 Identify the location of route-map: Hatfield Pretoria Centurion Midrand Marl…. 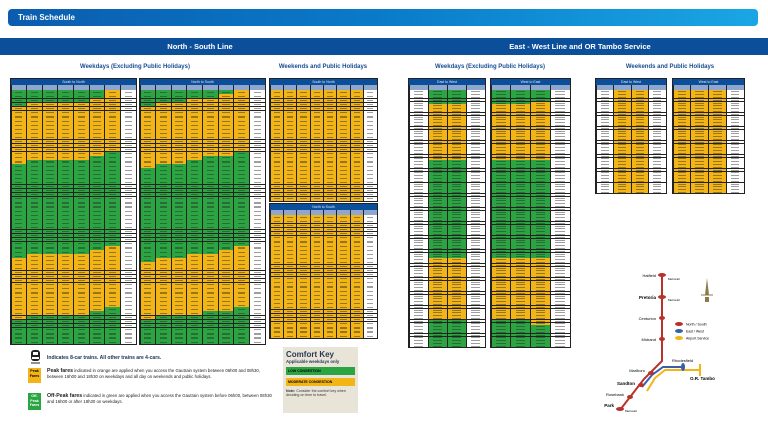
(659, 343).